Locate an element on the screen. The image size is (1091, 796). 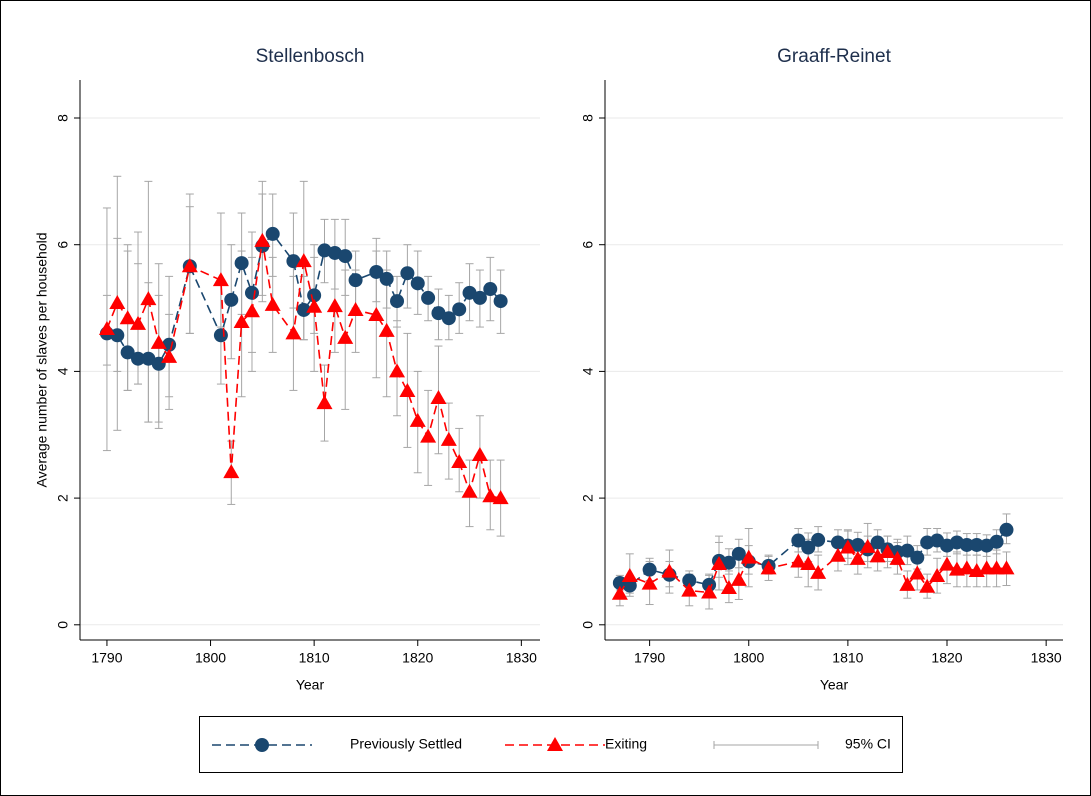
y-tick-label: 8 is located at coordinates (588, 118).